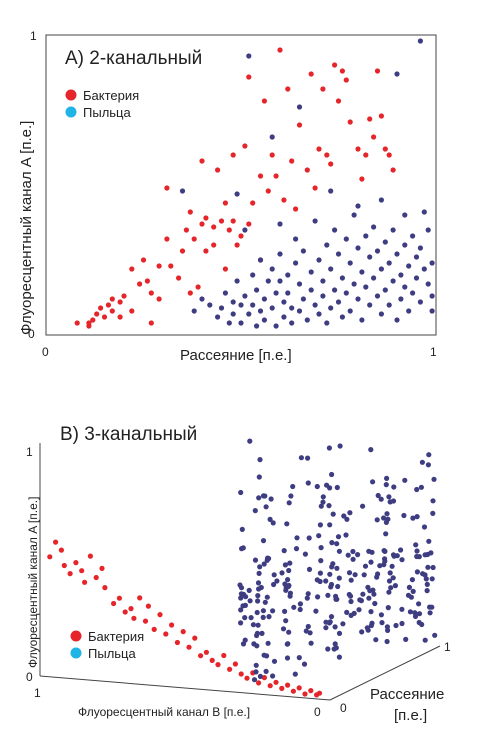 Image resolution: width=491 pixels, height=744 pixels. Describe the element at coordinates (76, 636) in the screenshot. I see `chart-b-legend-marker-bacteria` at that location.